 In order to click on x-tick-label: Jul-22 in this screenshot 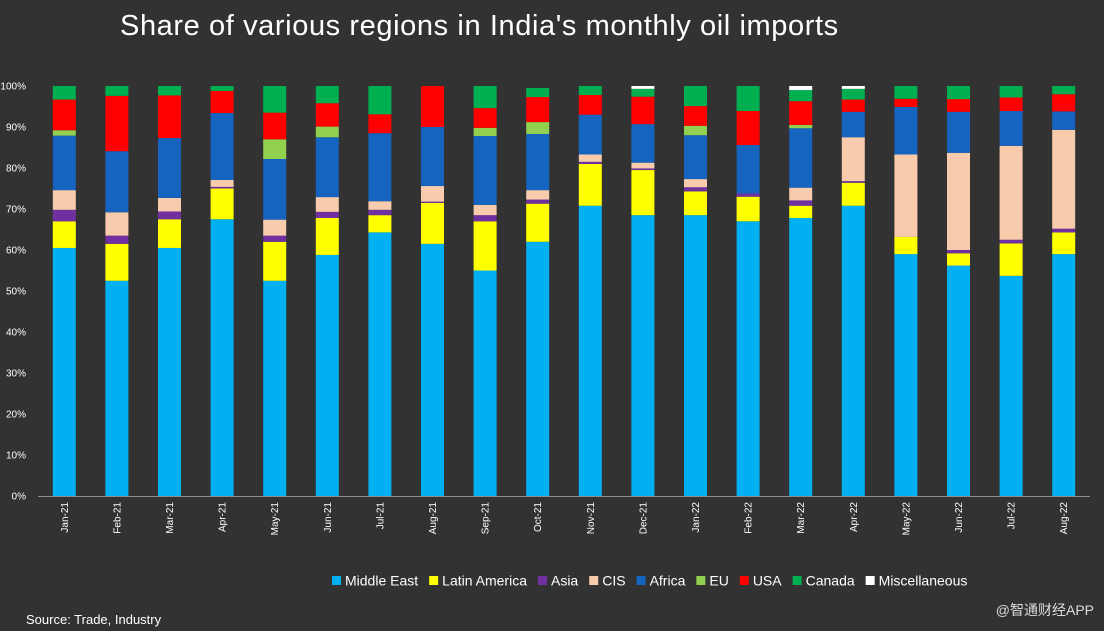, I will do `click(1012, 516)`.